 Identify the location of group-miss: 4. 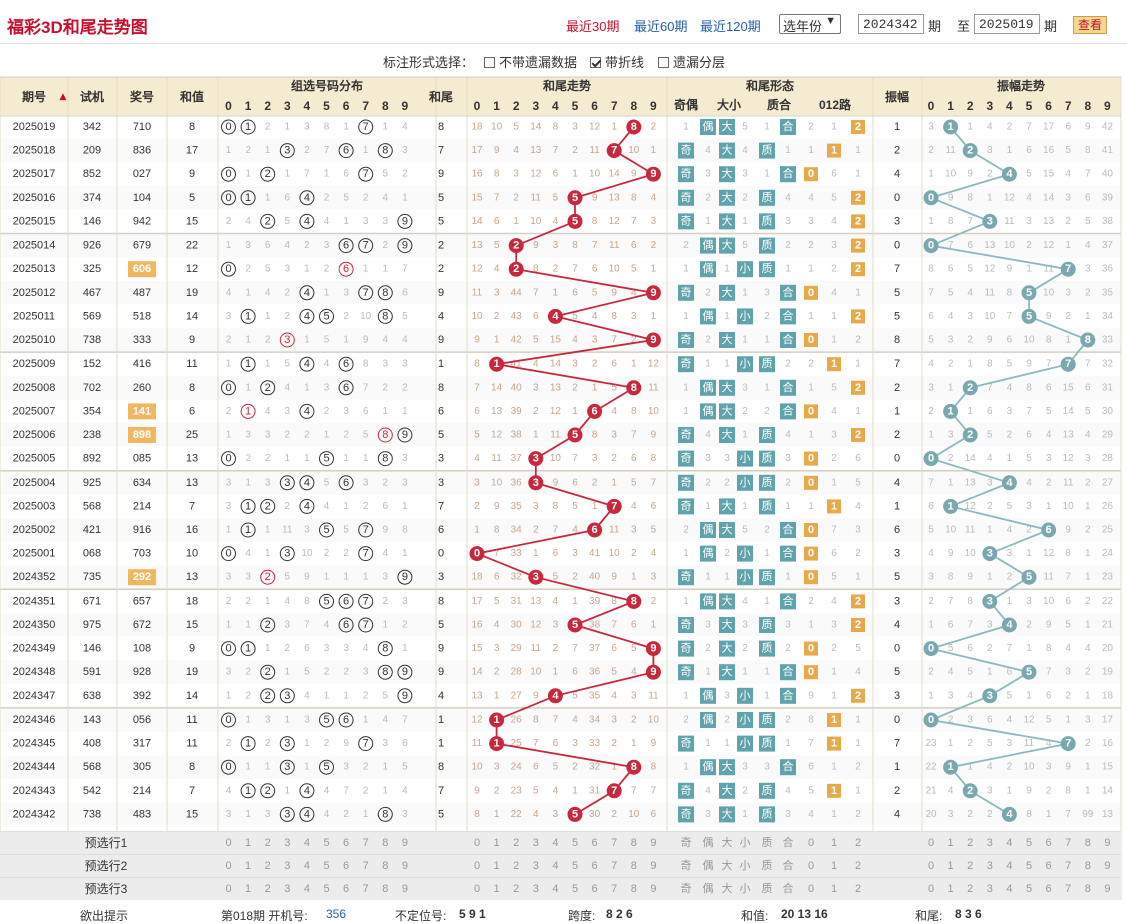
(327, 814).